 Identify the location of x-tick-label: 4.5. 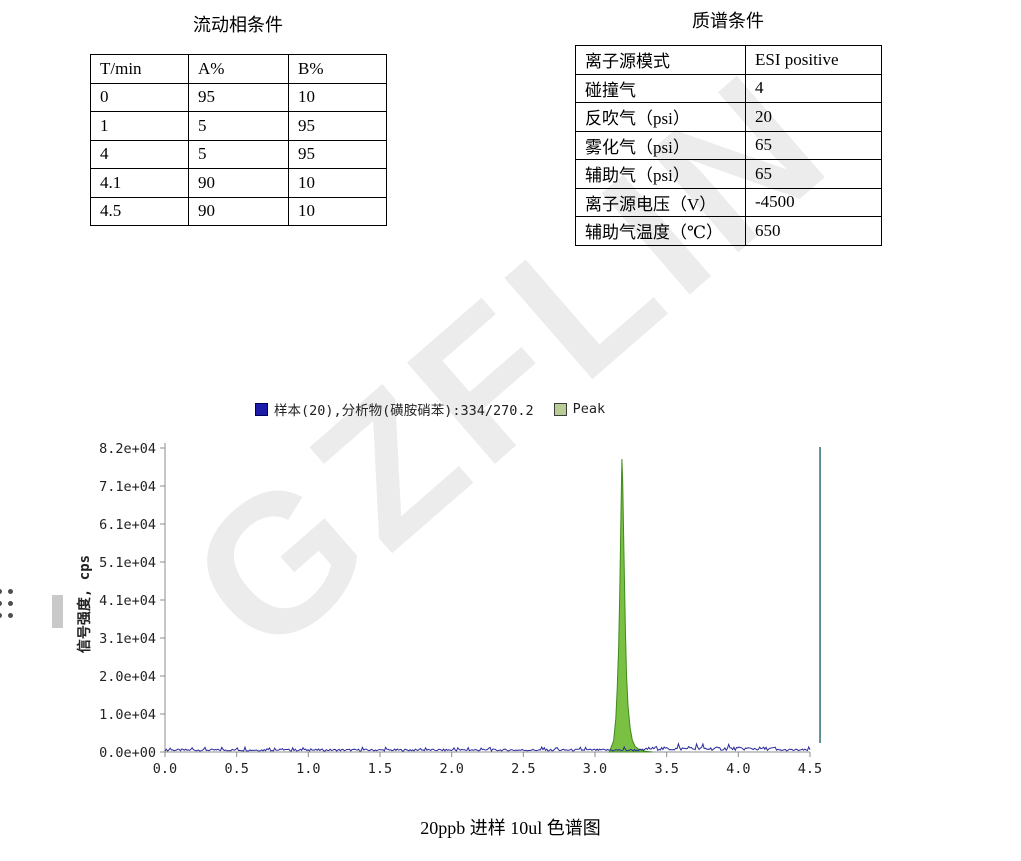
(810, 769).